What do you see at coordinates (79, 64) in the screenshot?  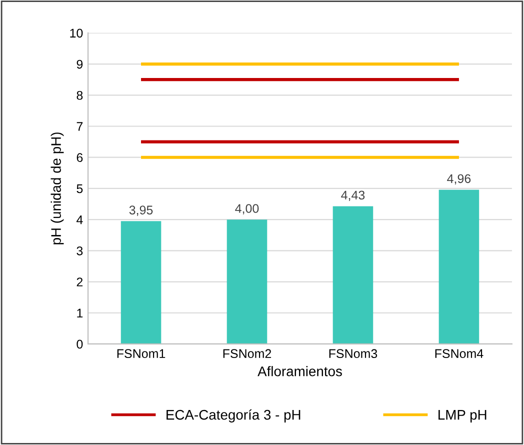 I see `y-tick-label: 9` at bounding box center [79, 64].